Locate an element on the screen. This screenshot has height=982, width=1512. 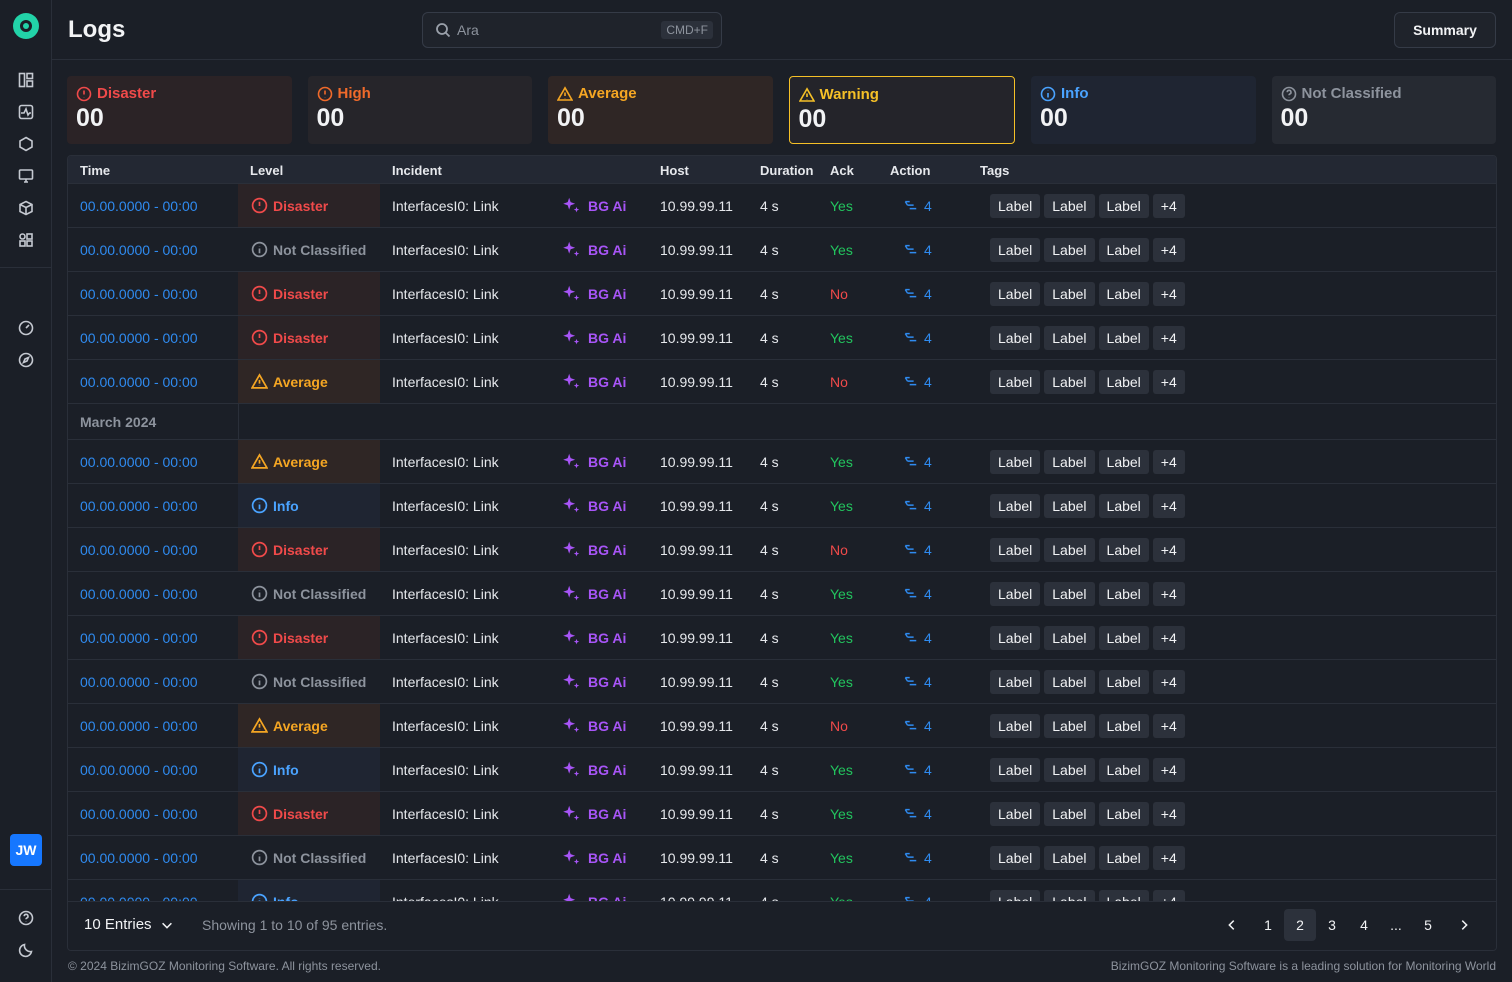
card-high: High 00 is located at coordinates (419, 110).